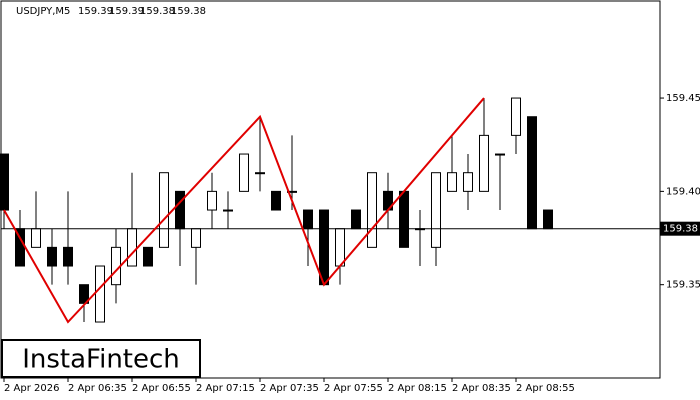 Image resolution: width=700 pixels, height=400 pixels. What do you see at coordinates (225, 388) in the screenshot?
I see `x-tick-label: 2 Apr 07:15` at bounding box center [225, 388].